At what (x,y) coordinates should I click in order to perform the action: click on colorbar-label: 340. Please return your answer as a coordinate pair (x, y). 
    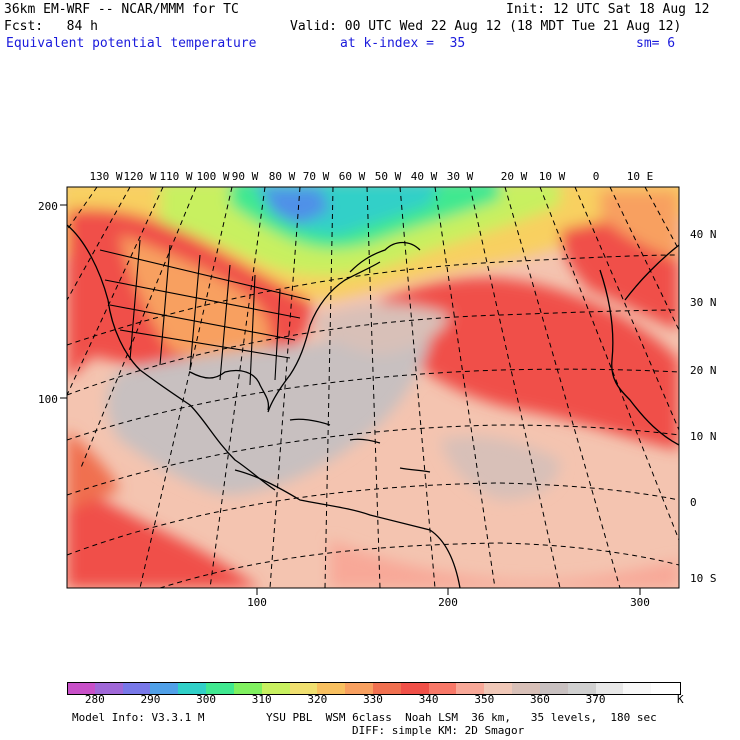
    Looking at the image, I should click on (428, 699).